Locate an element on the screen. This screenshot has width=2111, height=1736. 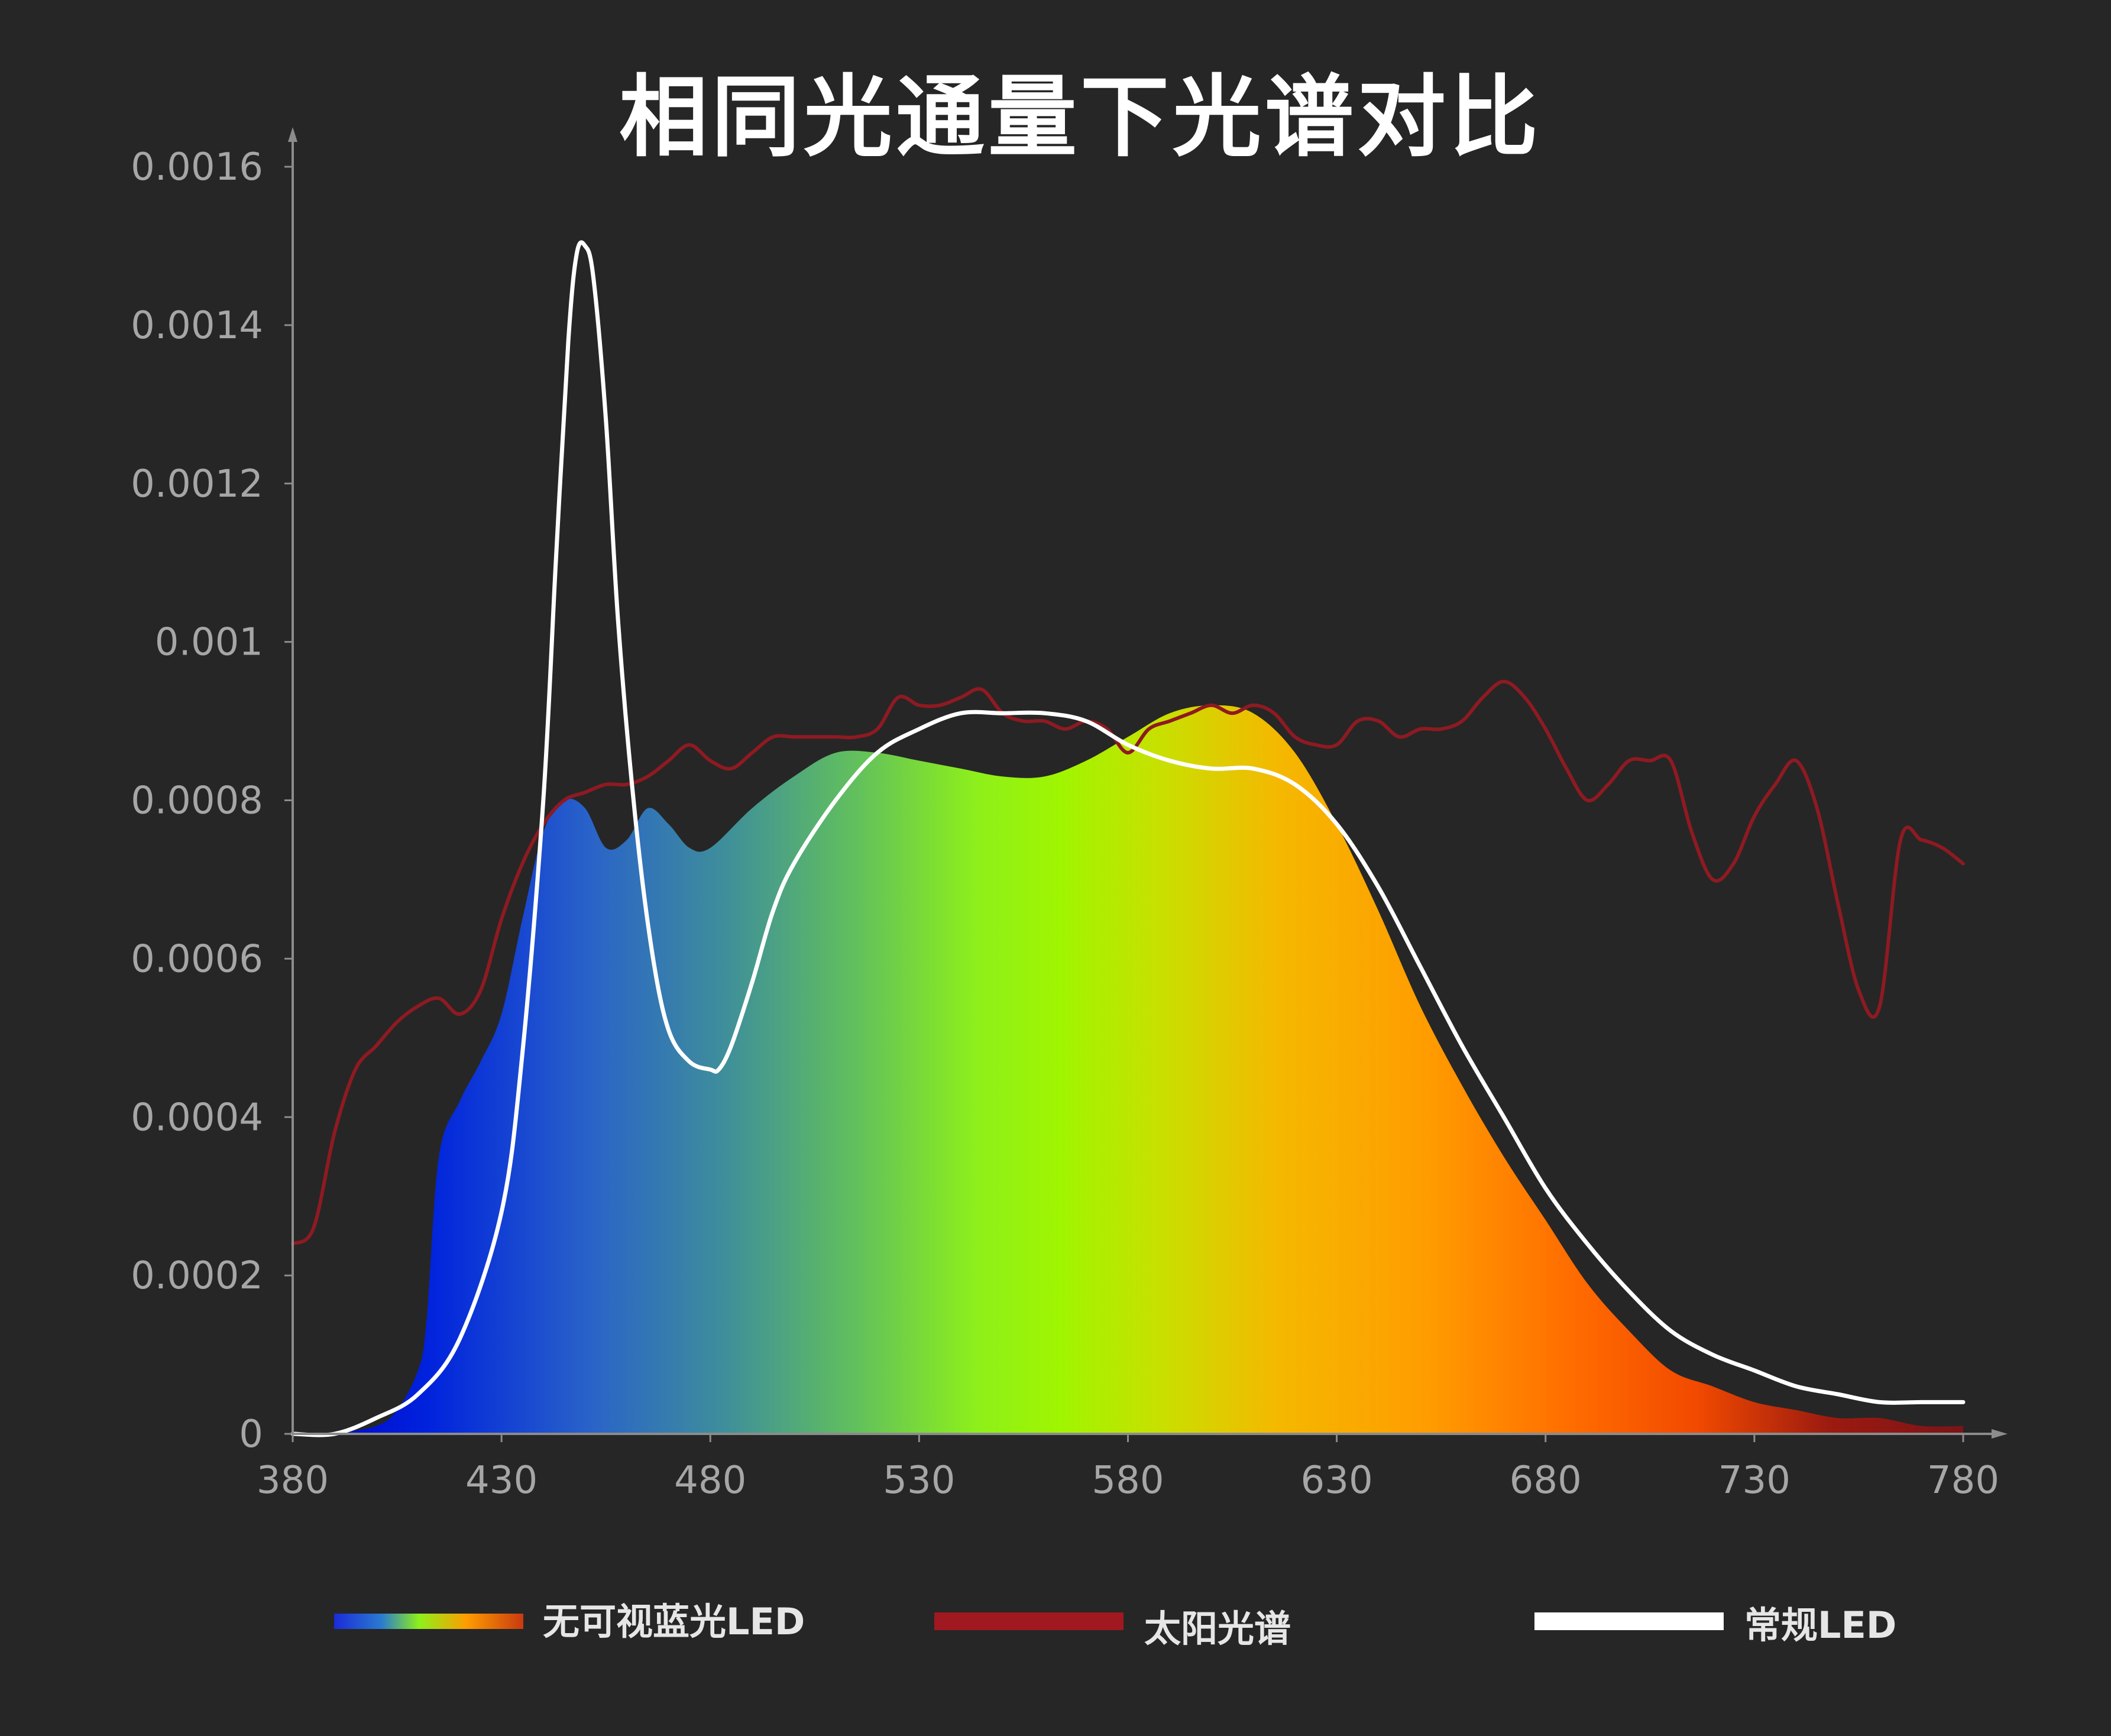
x-tick-label: 680 is located at coordinates (1546, 1480).